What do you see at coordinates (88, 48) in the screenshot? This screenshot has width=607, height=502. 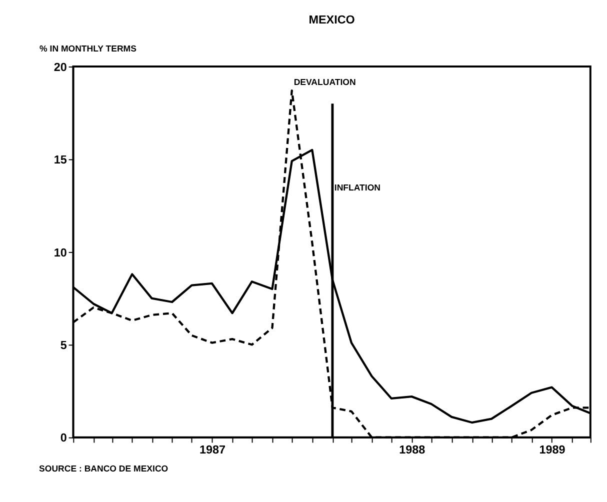 I see `y-axis-title: % IN MONTHLY TERMS` at bounding box center [88, 48].